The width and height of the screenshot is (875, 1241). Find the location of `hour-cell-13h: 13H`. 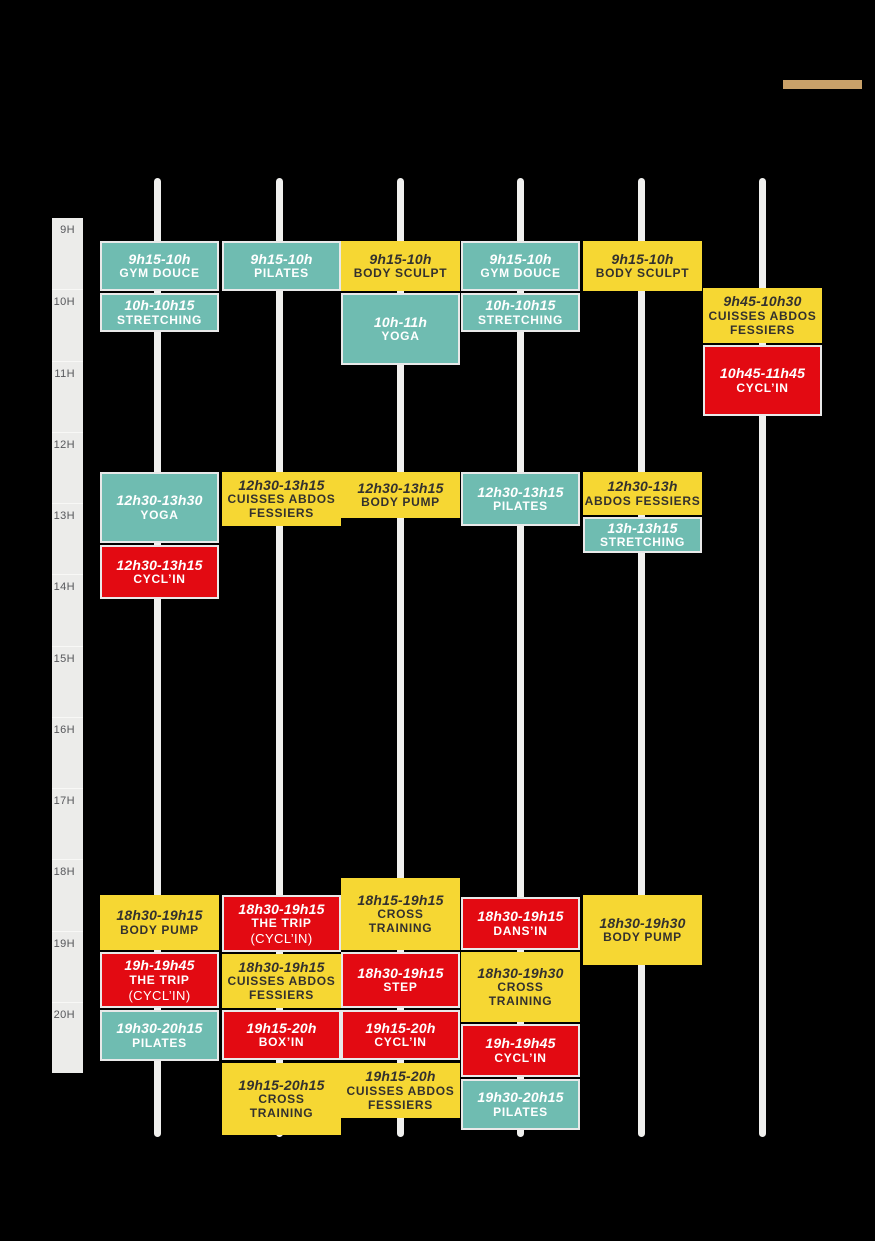

hour-cell-13h: 13H is located at coordinates (67, 538).